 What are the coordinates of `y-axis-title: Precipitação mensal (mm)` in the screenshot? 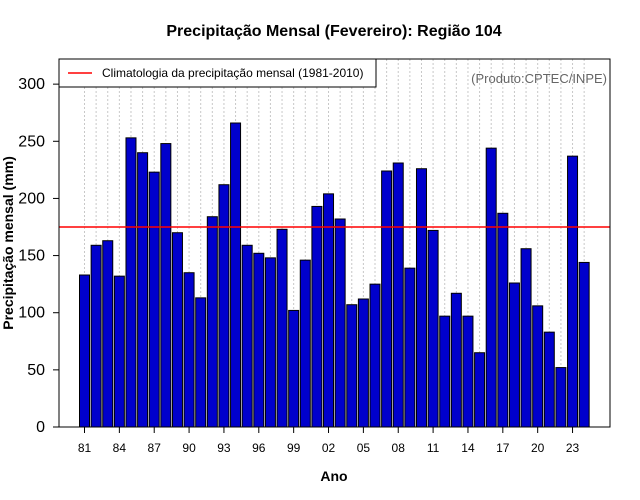 It's located at (8, 243).